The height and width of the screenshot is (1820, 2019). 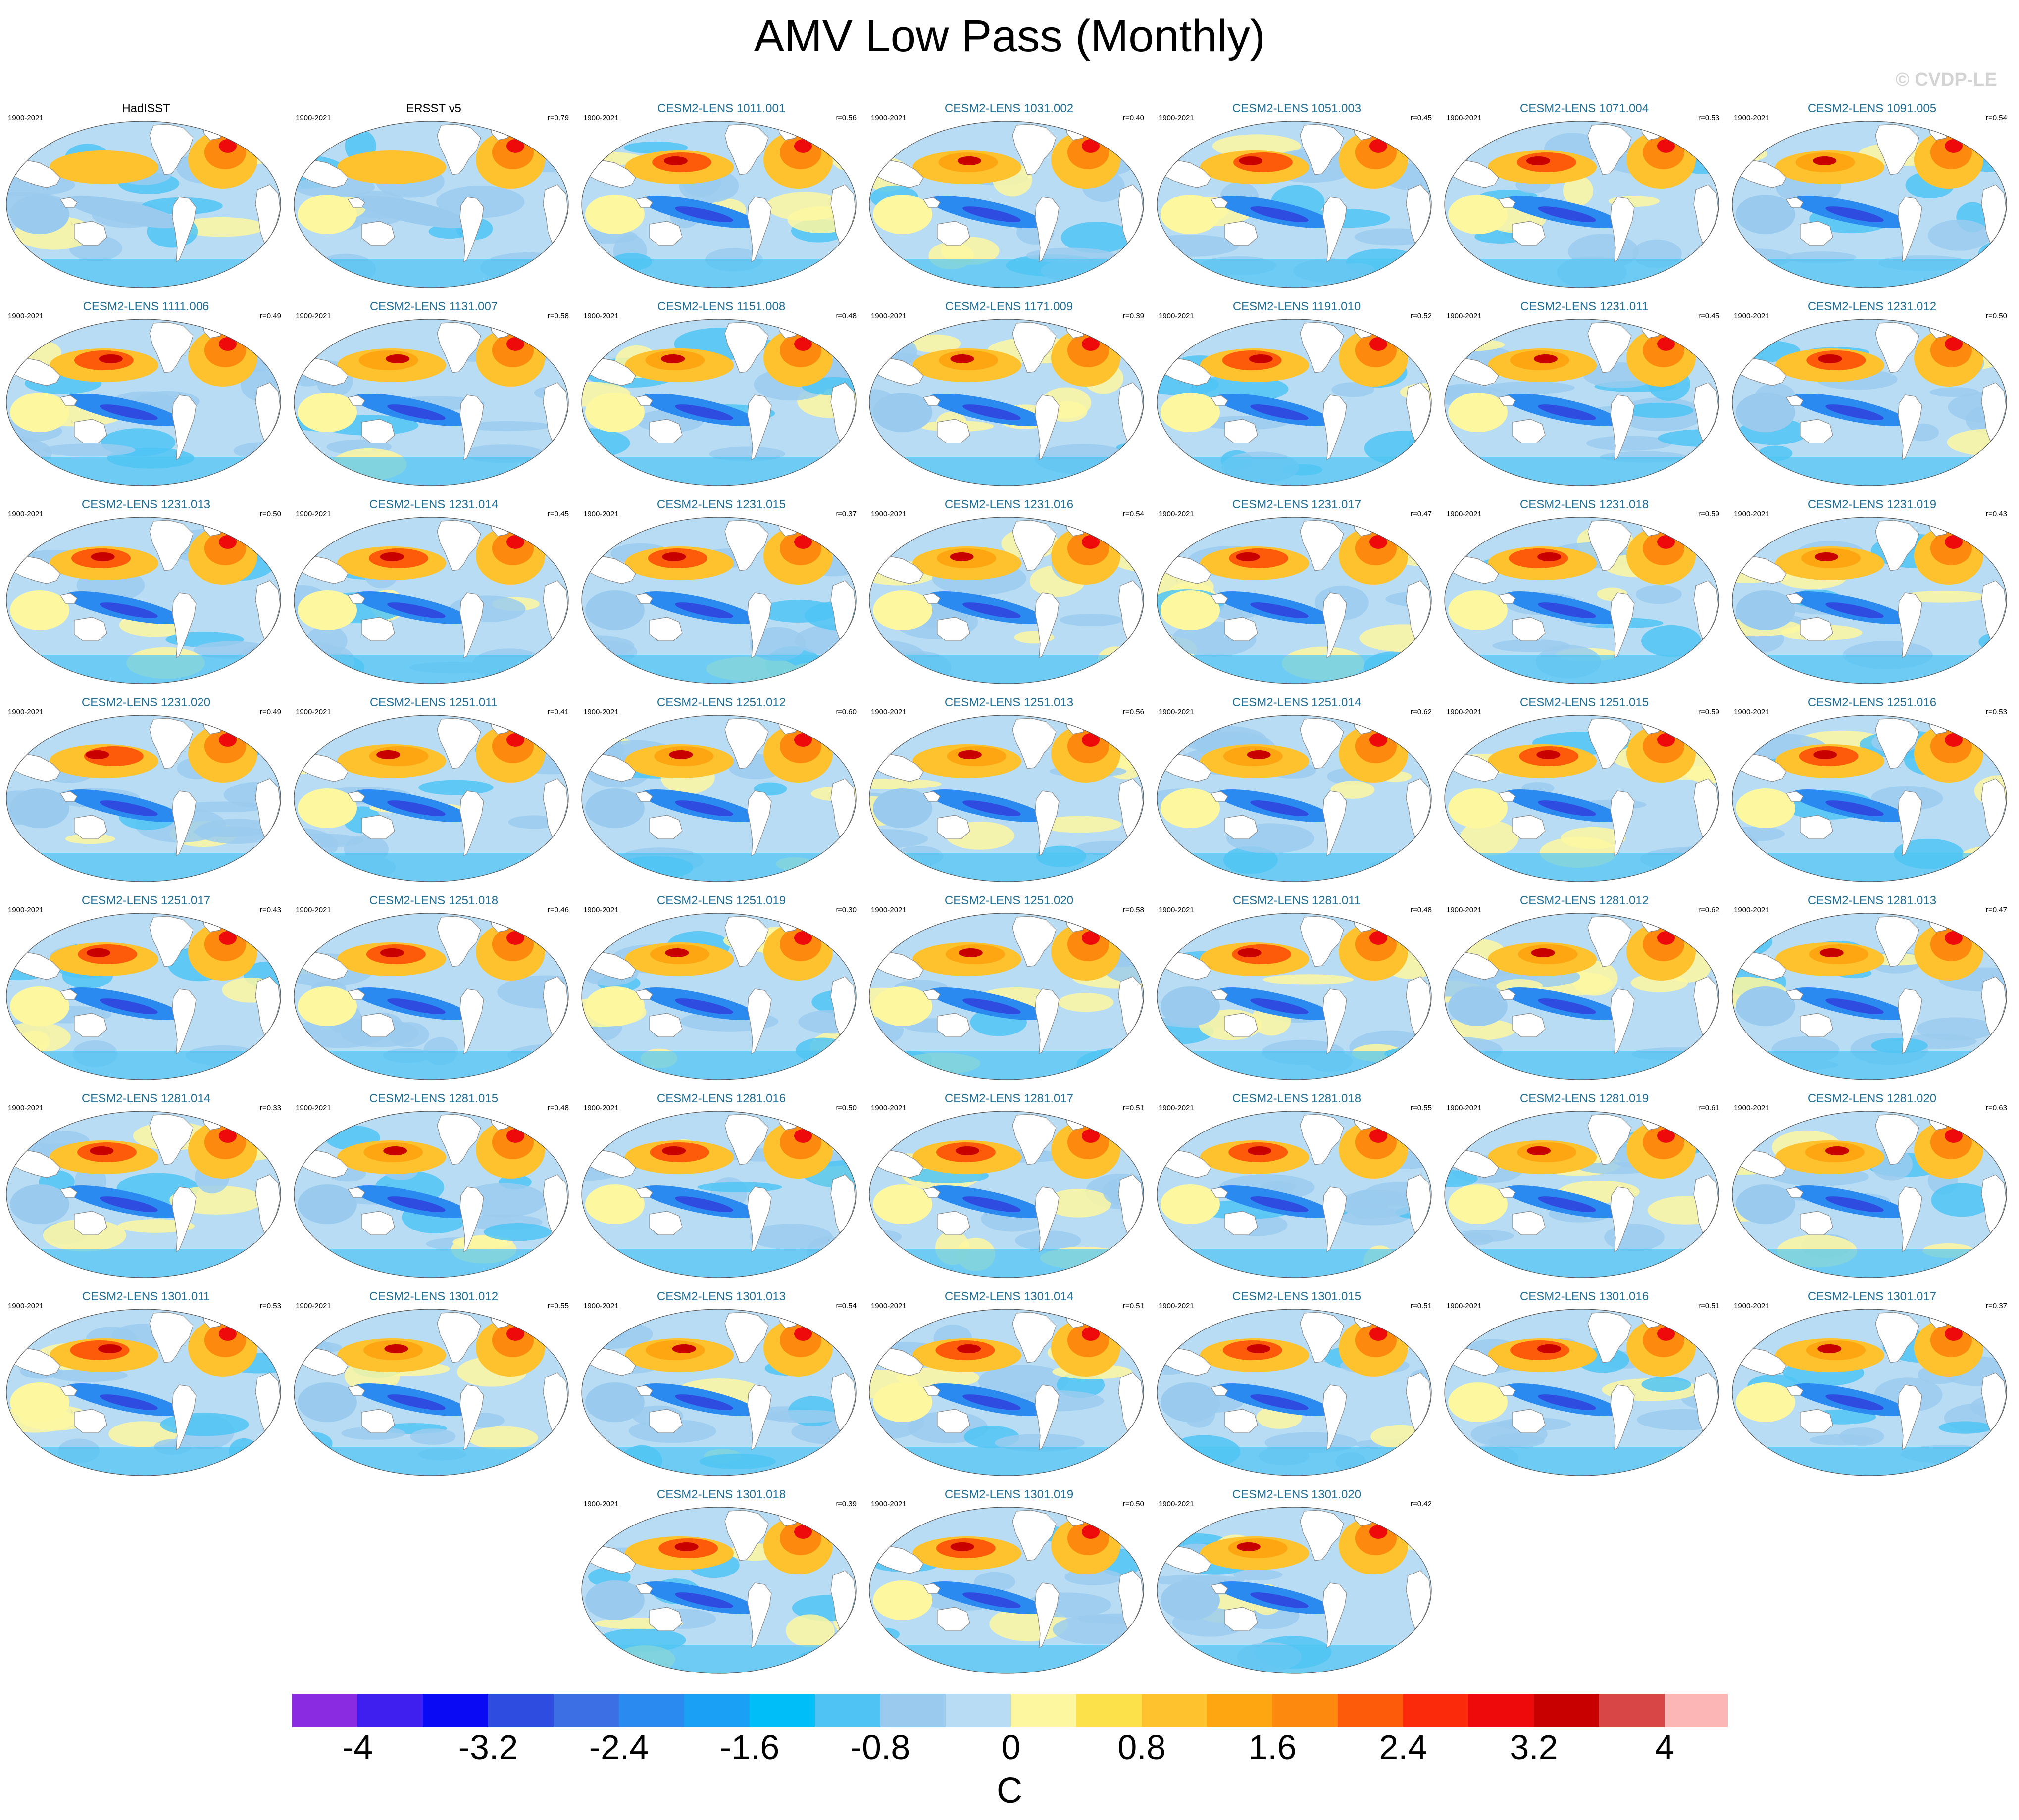 What do you see at coordinates (721, 200) in the screenshot?
I see `map-panel: CESM2-LENS 1011.001 1900-2021 r=0.56` at bounding box center [721, 200].